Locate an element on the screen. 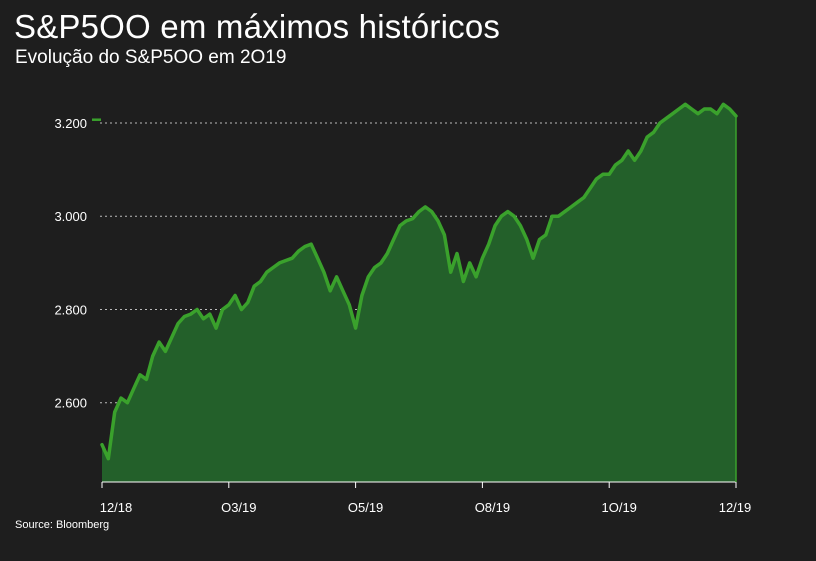 The height and width of the screenshot is (561, 816). x-tick-label: 1O/19 is located at coordinates (618, 507).